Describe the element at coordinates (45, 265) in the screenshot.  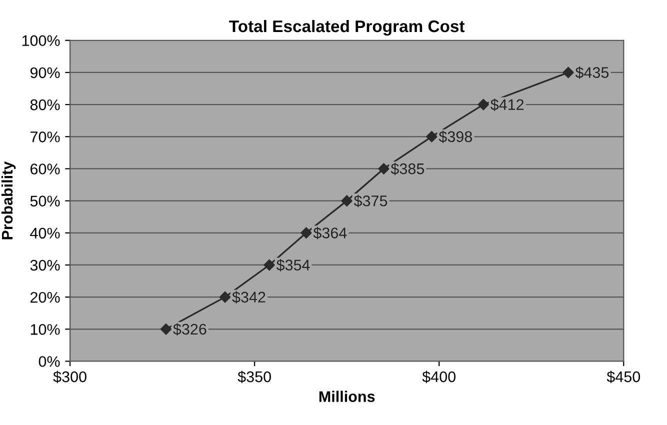
I see `y-tick-label: 30%` at that location.